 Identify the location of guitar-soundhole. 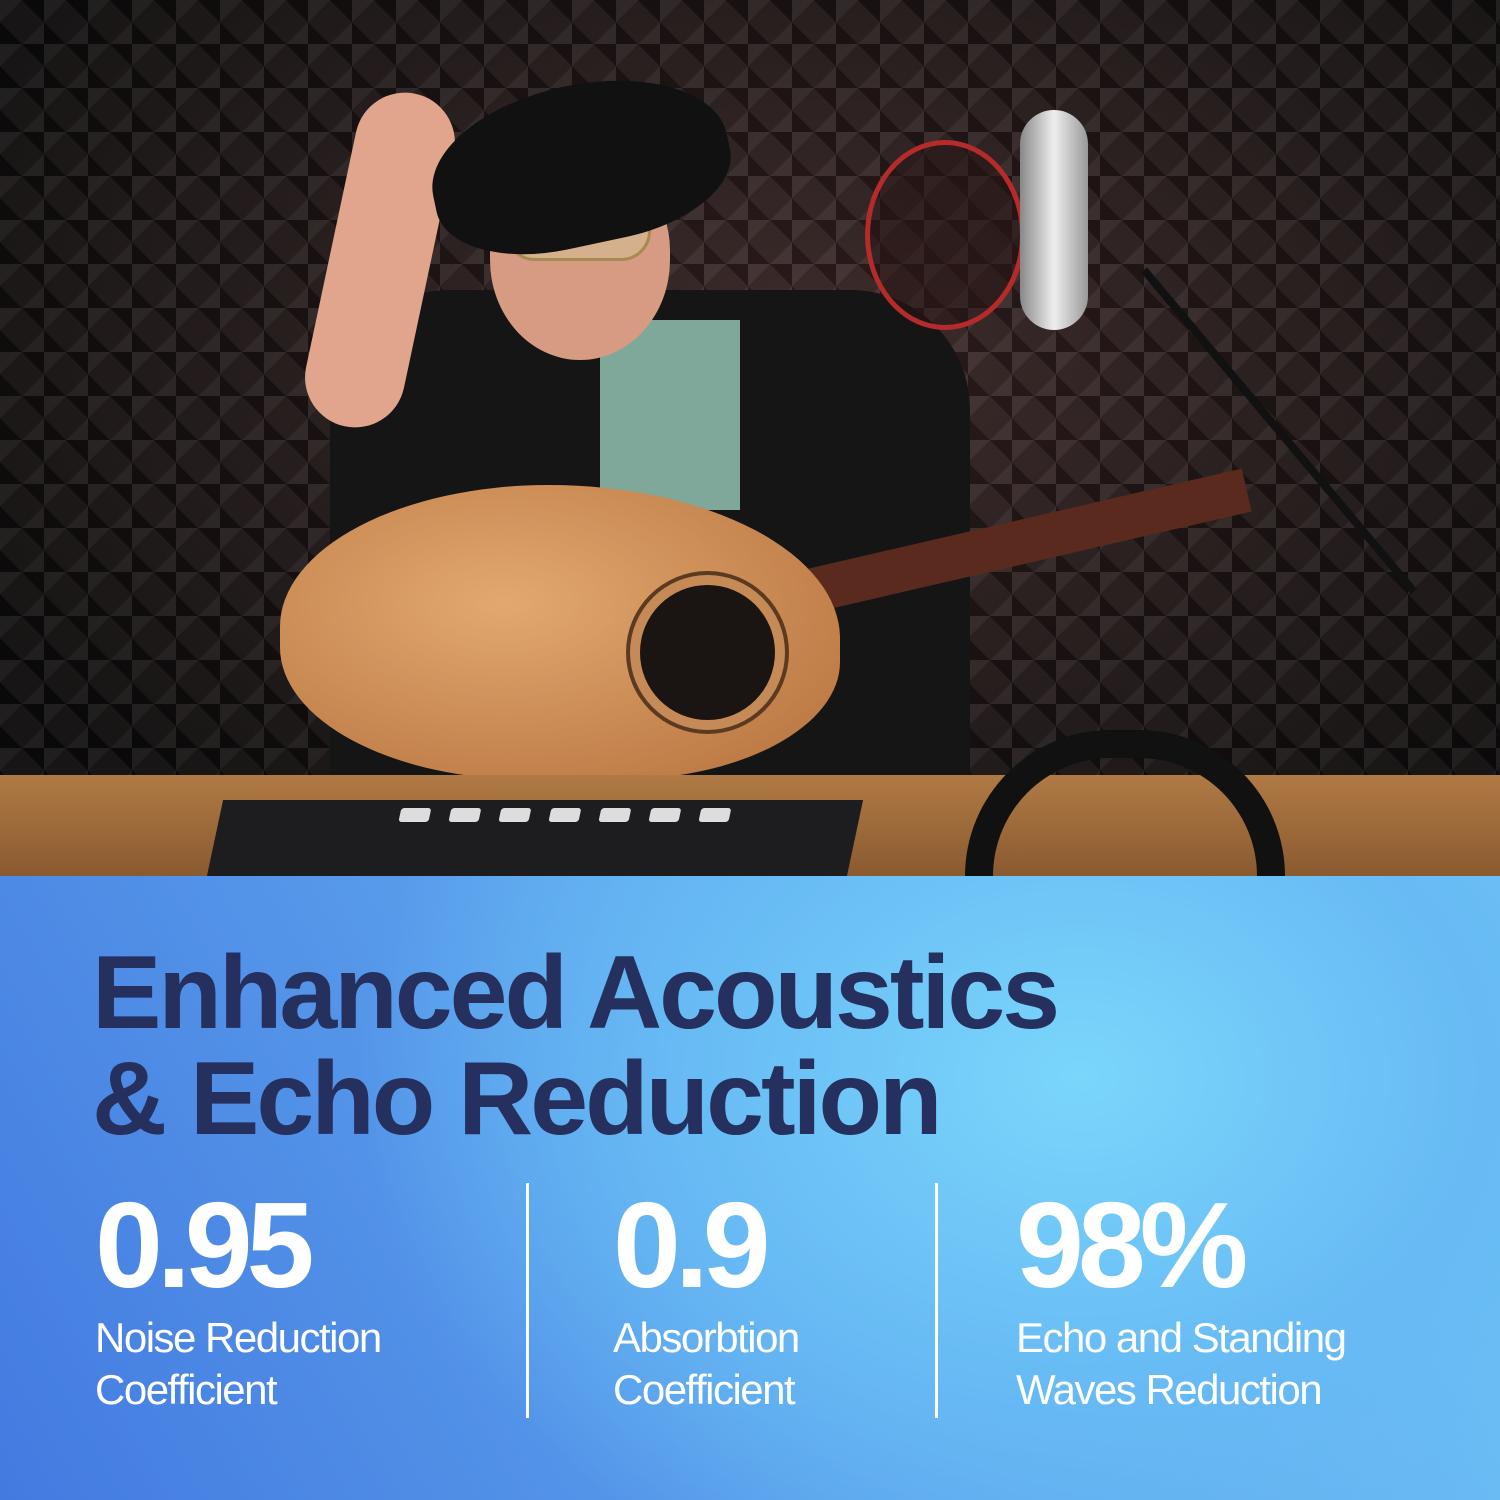
(707, 652).